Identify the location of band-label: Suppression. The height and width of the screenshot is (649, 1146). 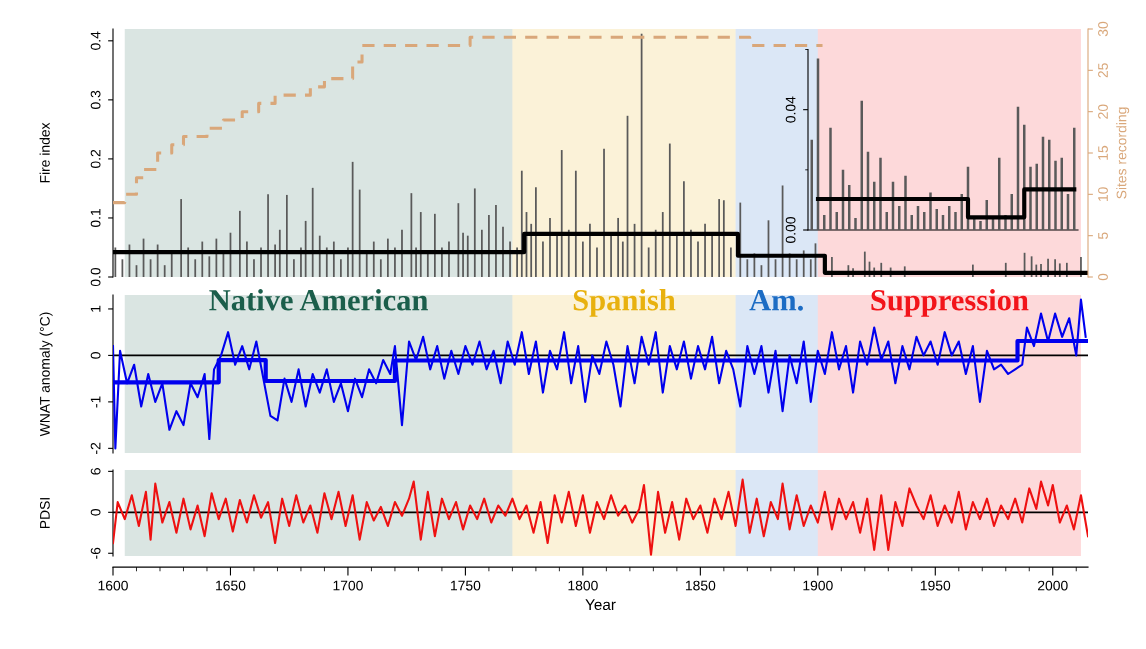
(950, 303).